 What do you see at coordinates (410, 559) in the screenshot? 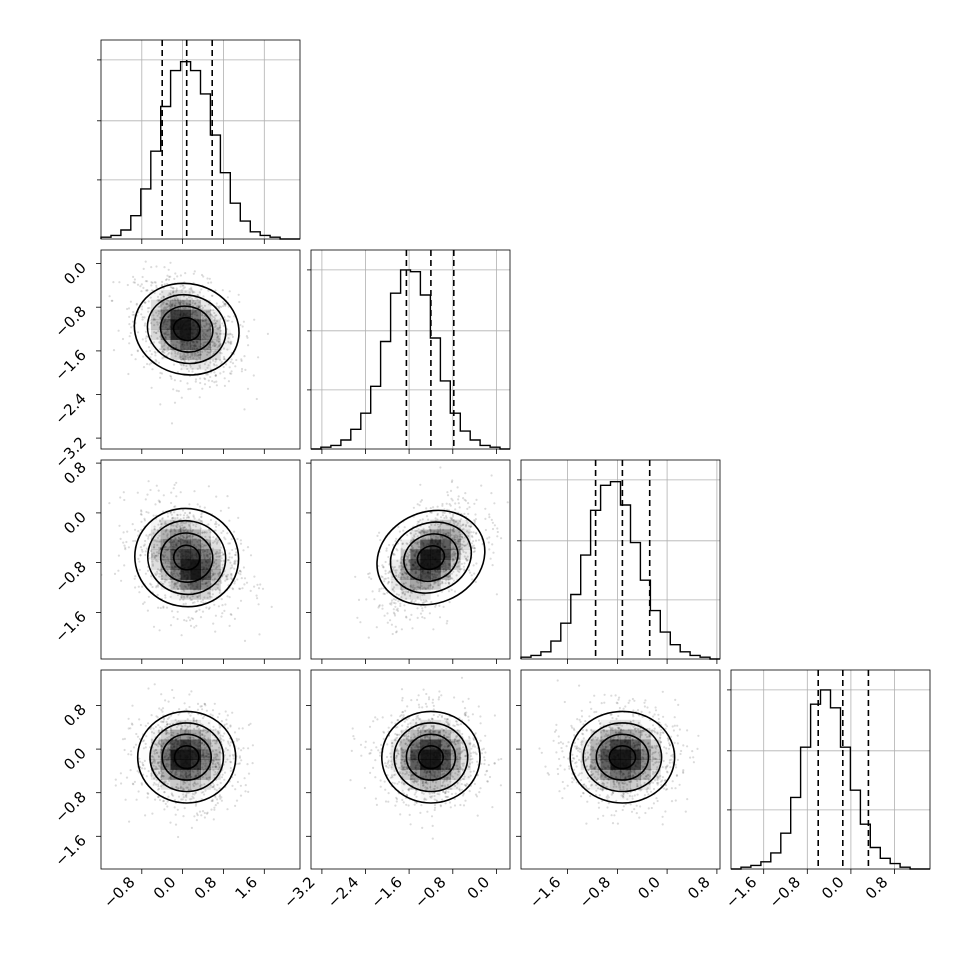
I see `panel-frame` at bounding box center [410, 559].